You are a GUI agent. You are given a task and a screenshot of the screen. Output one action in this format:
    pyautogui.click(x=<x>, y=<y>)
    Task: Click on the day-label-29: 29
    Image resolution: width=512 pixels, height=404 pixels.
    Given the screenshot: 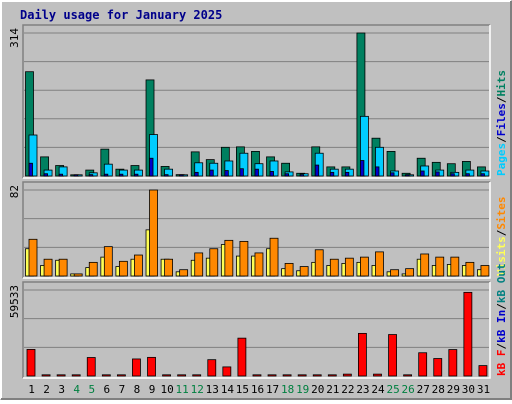 What is the action you would take?
    pyautogui.click(x=453, y=389)
    